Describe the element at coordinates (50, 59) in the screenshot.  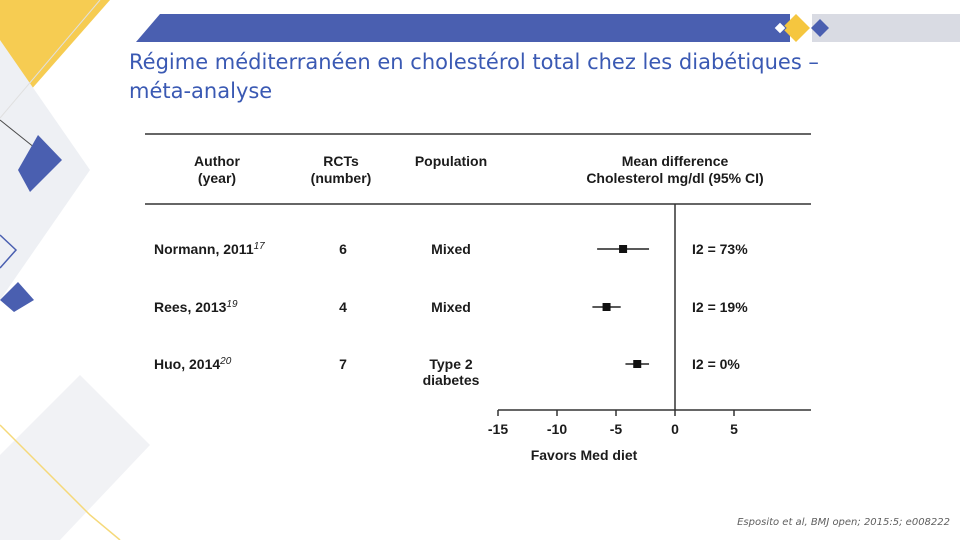
I see `thin-line-top-left` at that location.